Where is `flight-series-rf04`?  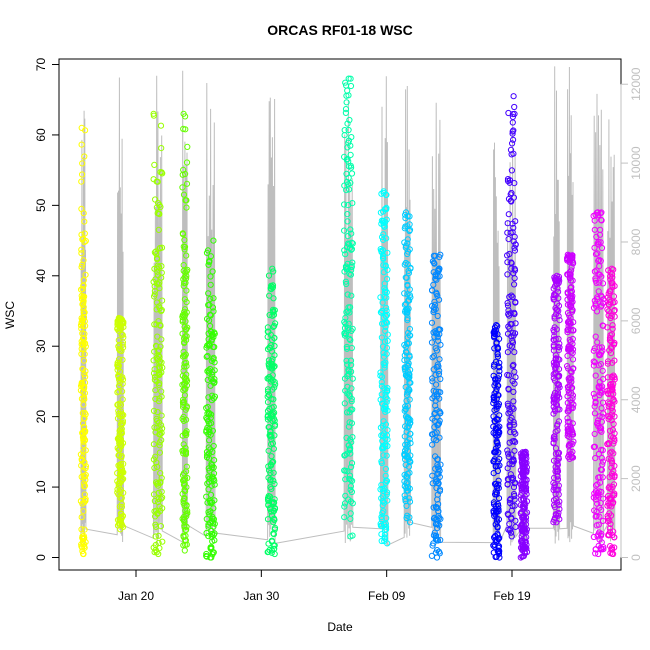 flight-series-rf04 is located at coordinates (185, 332).